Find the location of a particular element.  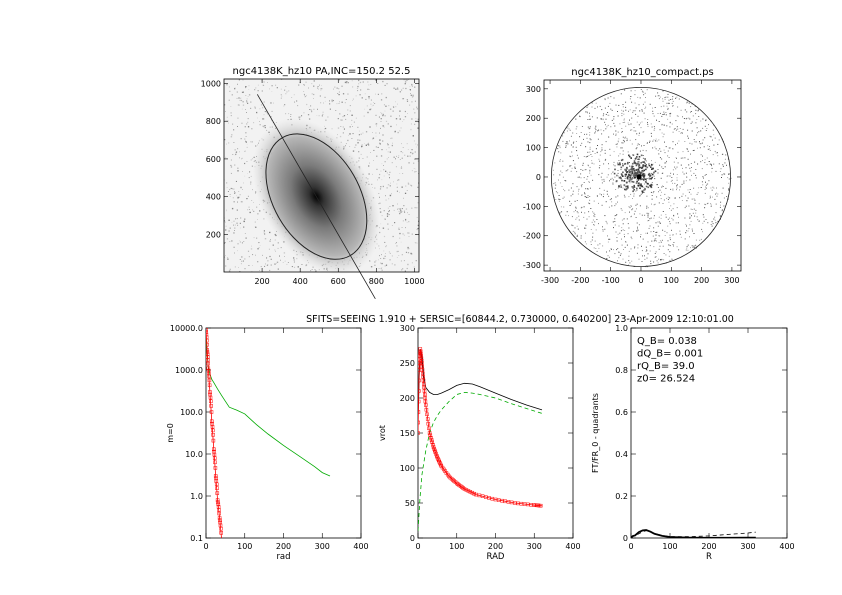

x-tick-label: 100 is located at coordinates (671, 280).